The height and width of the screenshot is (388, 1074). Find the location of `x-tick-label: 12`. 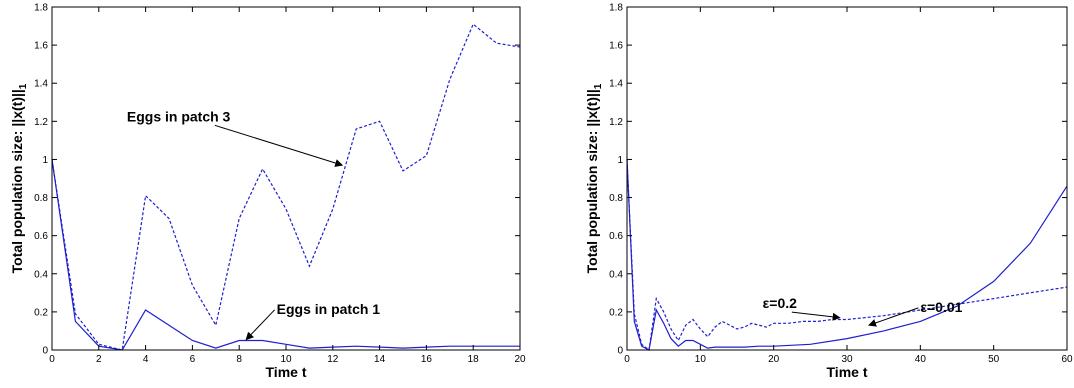

x-tick-label: 12 is located at coordinates (333, 359).